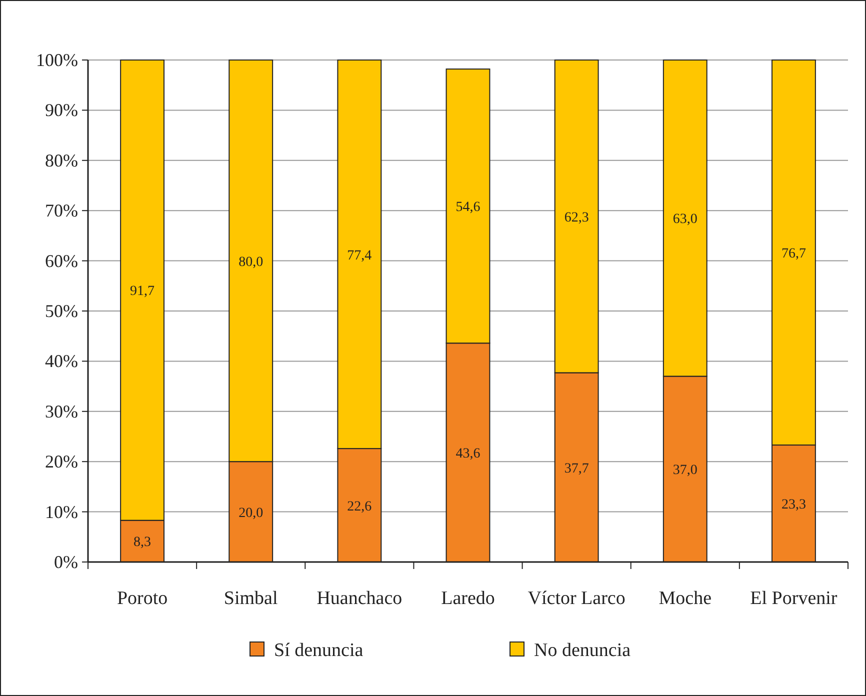 The width and height of the screenshot is (866, 696). Describe the element at coordinates (359, 506) in the screenshot. I see `data-label: 22,6` at that location.